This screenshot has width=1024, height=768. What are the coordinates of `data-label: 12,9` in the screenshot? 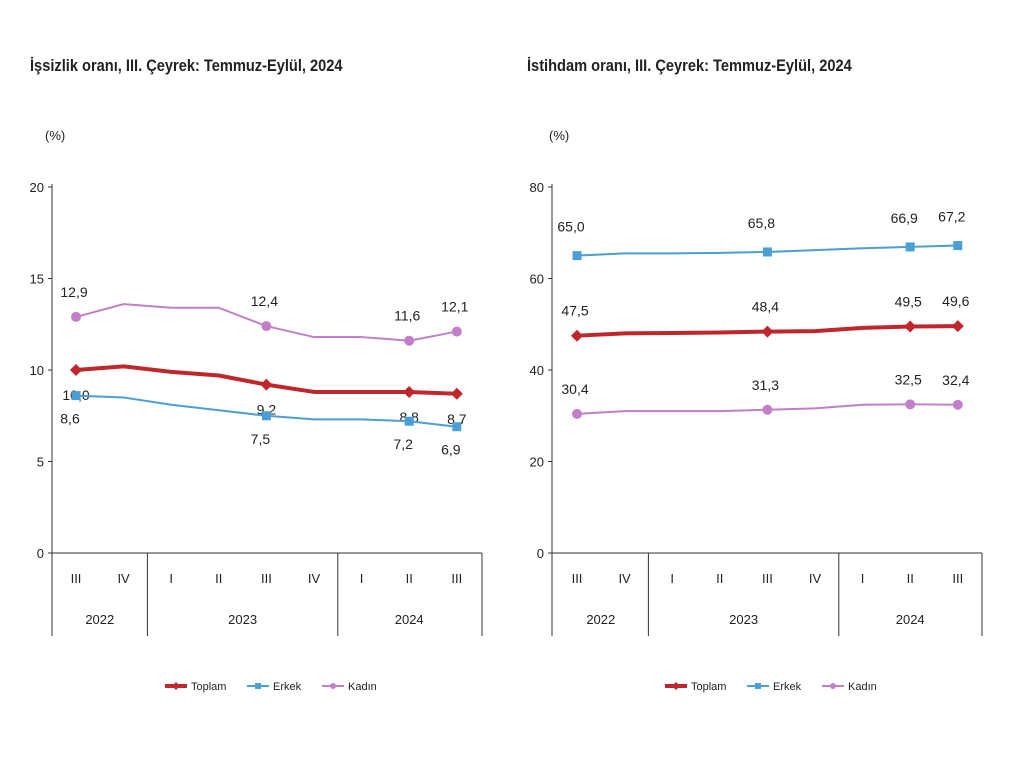 It's located at (73, 292).